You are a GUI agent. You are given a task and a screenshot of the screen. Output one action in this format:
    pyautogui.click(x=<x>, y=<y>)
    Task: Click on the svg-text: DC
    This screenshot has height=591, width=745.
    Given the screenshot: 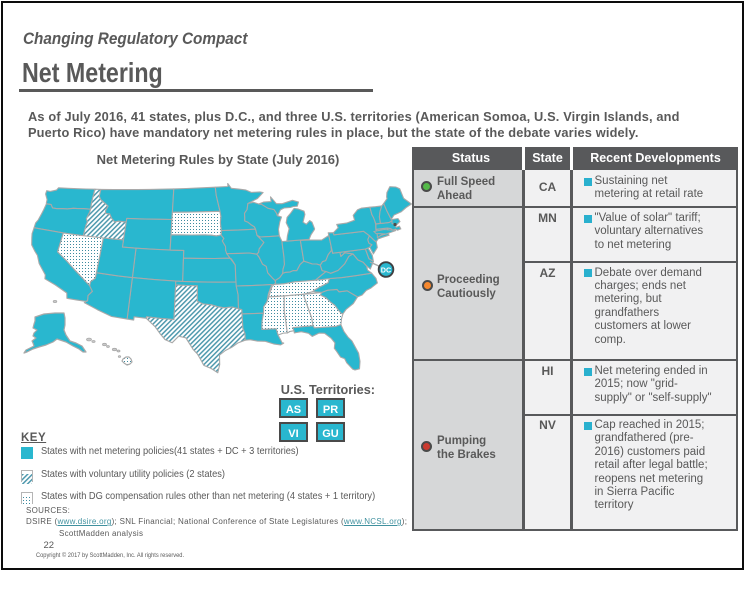 What is the action you would take?
    pyautogui.click(x=386, y=270)
    